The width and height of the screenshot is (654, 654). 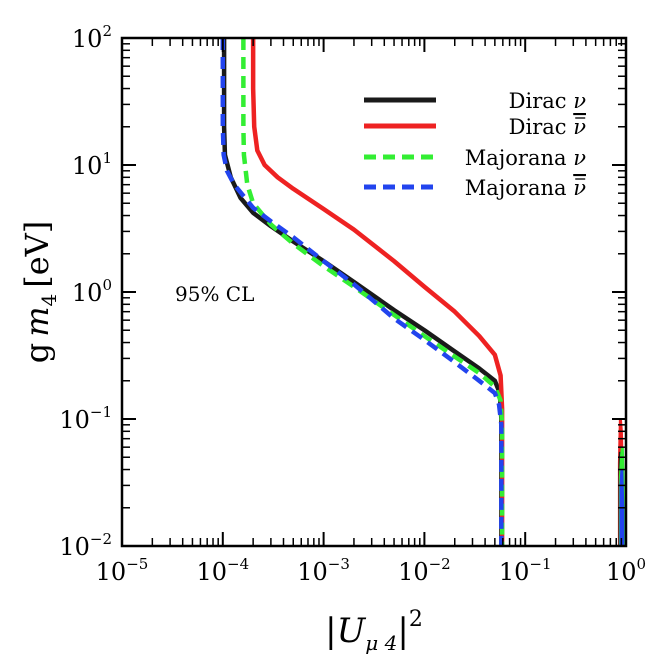 I want to click on y-axis-title: gm4[eV], so click(x=39, y=292).